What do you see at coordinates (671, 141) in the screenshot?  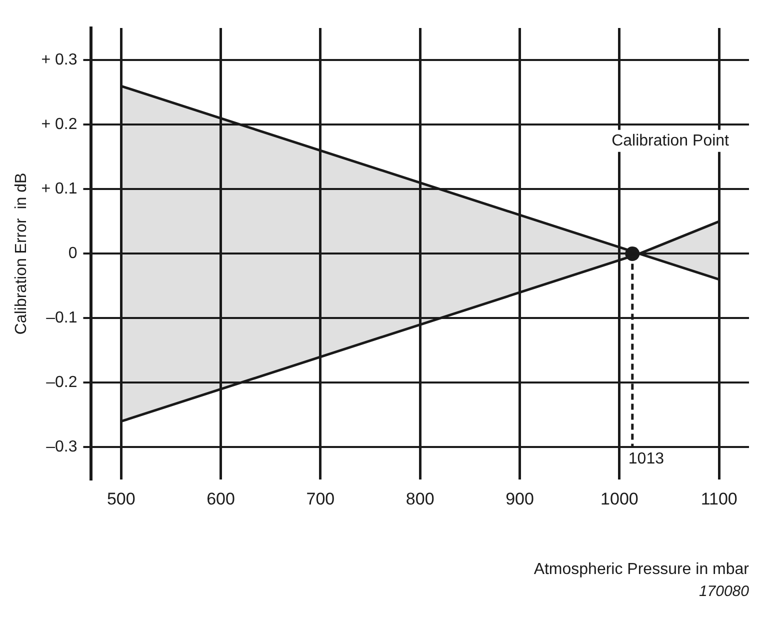 I see `annotation: Calibration Point` at bounding box center [671, 141].